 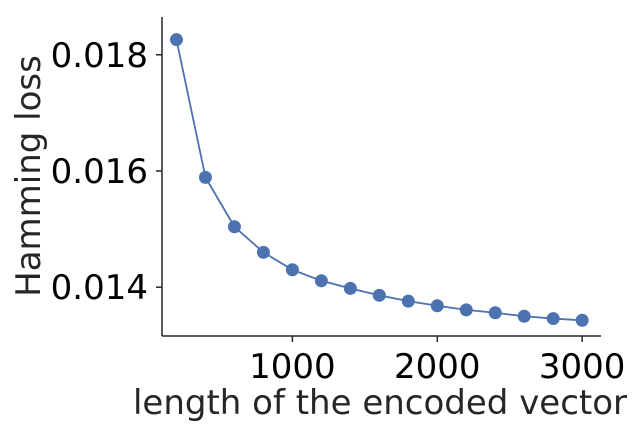 What do you see at coordinates (380, 403) in the screenshot?
I see `x-axis-label: length of the encoded vector` at bounding box center [380, 403].